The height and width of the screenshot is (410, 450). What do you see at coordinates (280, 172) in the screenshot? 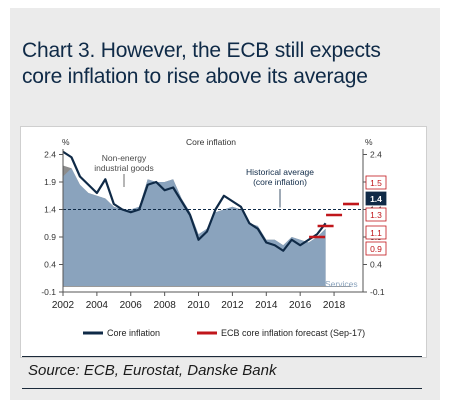
I see `annotation-historical-line1: Historical average` at bounding box center [280, 172].